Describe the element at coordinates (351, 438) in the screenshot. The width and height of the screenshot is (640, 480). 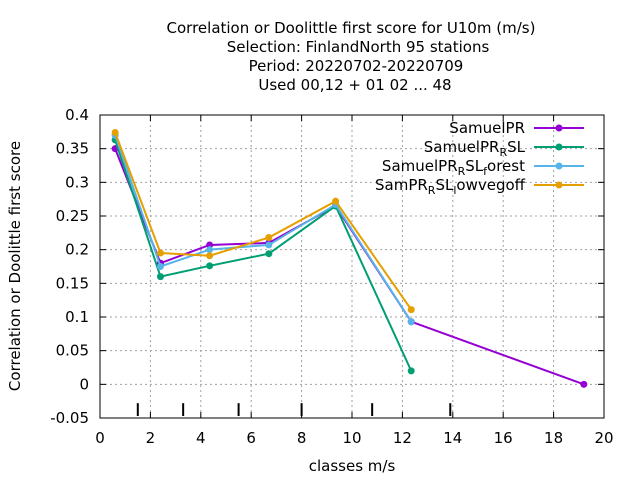
I see `x-tick-label: 10` at that location.